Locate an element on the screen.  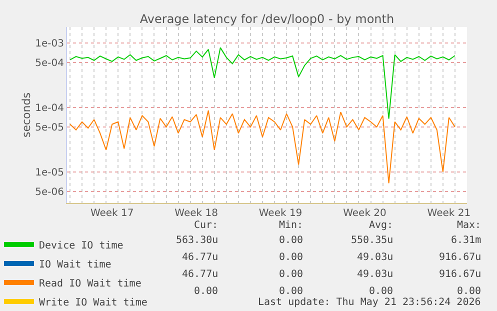
x-tick-label: Week 20 is located at coordinates (364, 213).